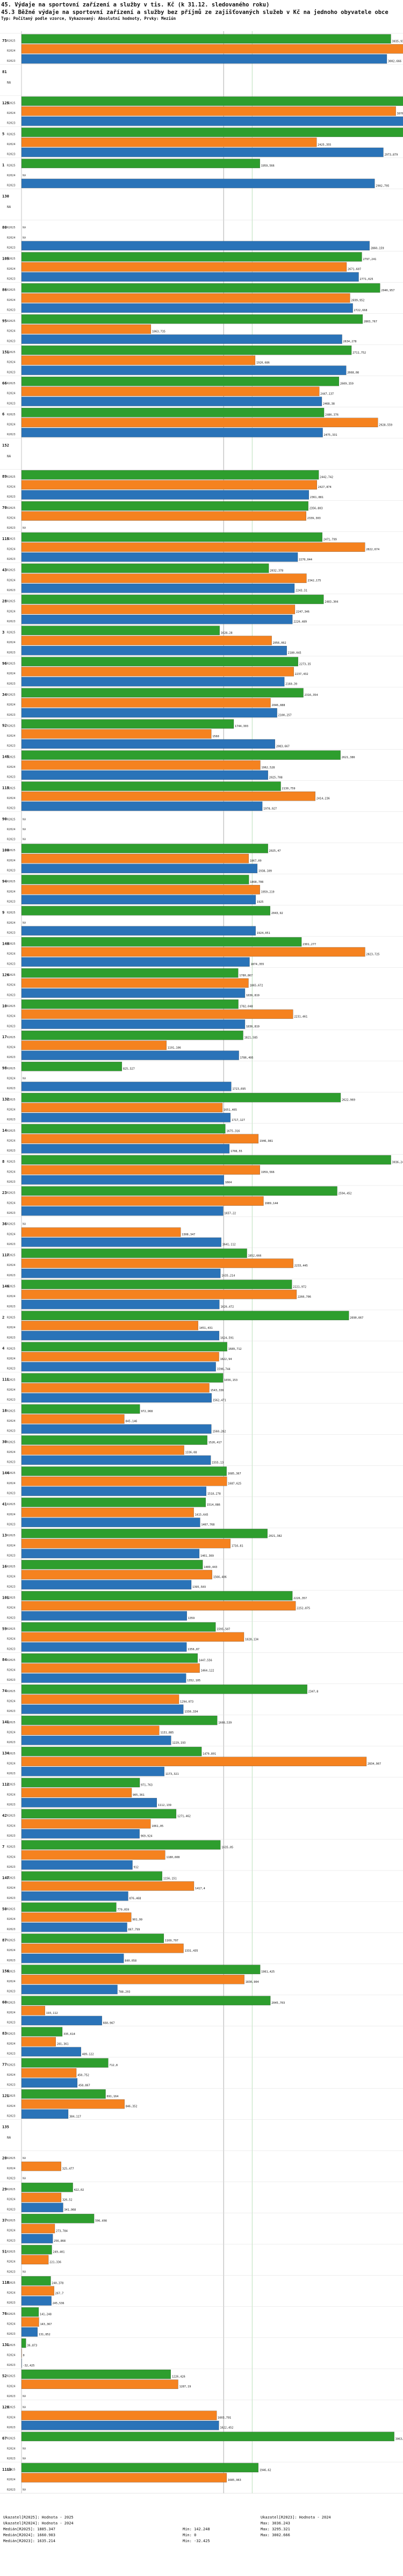  Describe the element at coordinates (58, 2303) in the screenshot. I see `data-label: 245,536` at that location.